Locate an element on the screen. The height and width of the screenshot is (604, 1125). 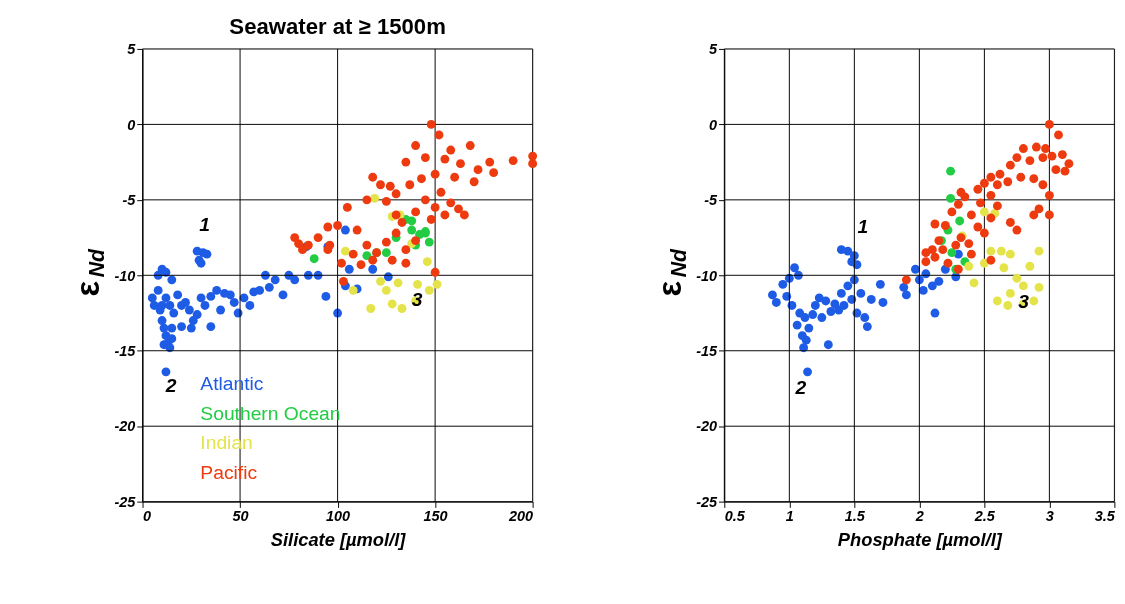
x-tick-label: 200 is located at coordinates (521, 516).